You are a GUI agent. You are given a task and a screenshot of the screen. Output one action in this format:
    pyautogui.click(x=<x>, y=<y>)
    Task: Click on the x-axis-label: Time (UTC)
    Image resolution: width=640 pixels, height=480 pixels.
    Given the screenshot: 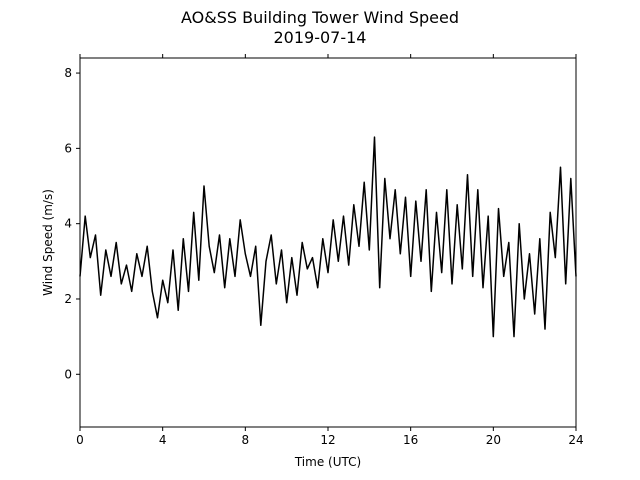 What is the action you would take?
    pyautogui.click(x=327, y=462)
    